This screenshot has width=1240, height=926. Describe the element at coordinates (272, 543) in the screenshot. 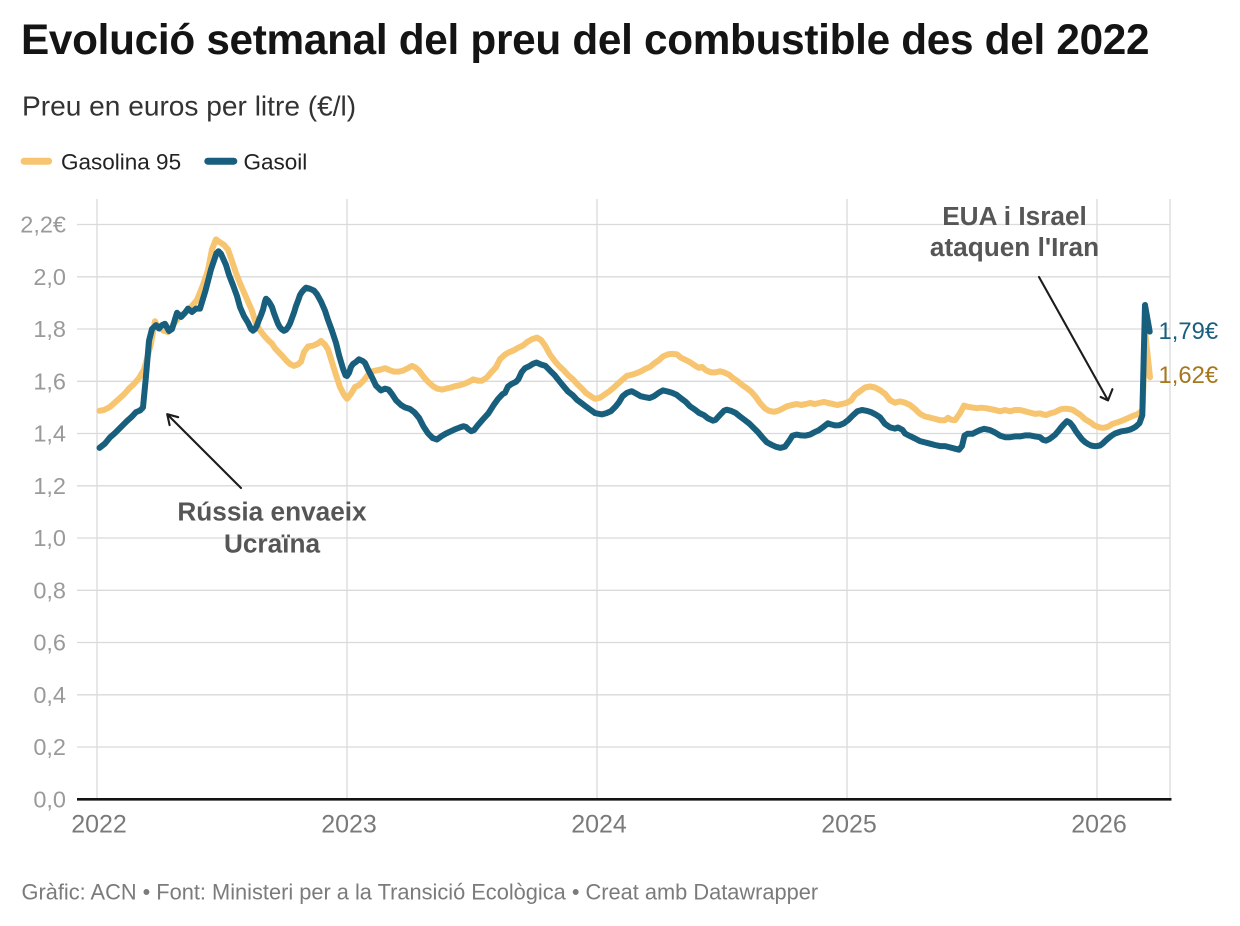

I see `svg-text: Ucraïna` at that location.